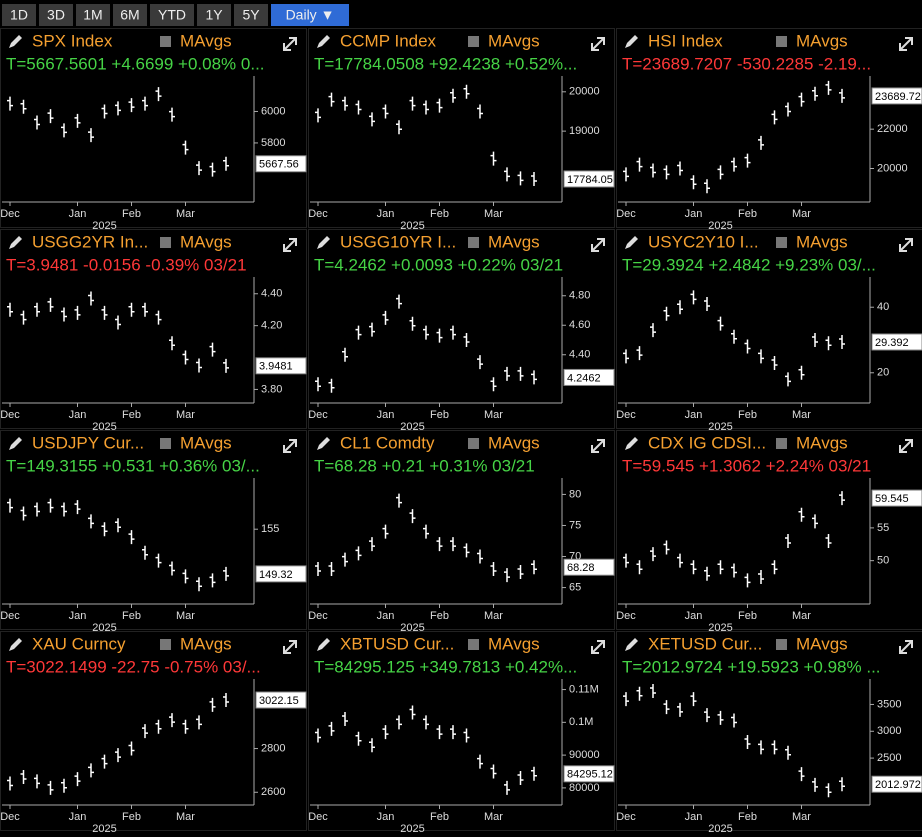 This screenshot has width=922, height=837. Describe the element at coordinates (626, 616) in the screenshot. I see `x-tick-label: Dec` at that location.